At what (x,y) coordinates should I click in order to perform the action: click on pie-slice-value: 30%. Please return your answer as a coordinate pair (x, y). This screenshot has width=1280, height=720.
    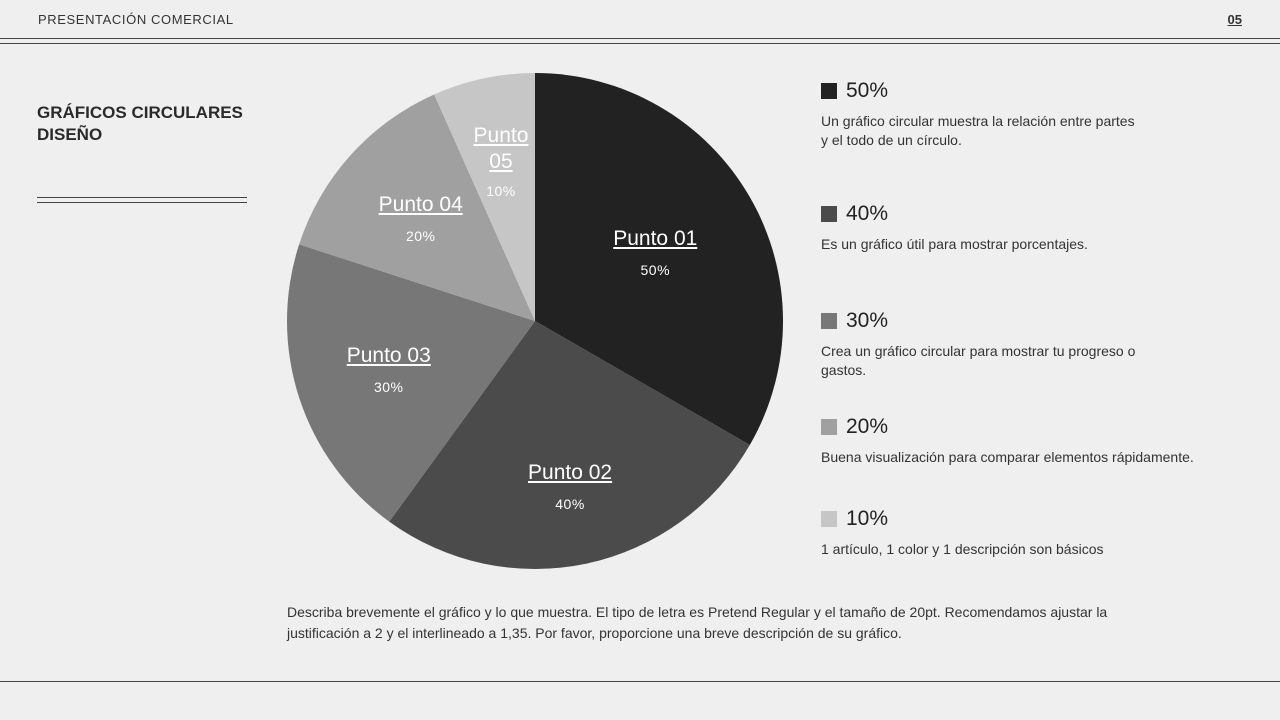
    Looking at the image, I should click on (388, 386).